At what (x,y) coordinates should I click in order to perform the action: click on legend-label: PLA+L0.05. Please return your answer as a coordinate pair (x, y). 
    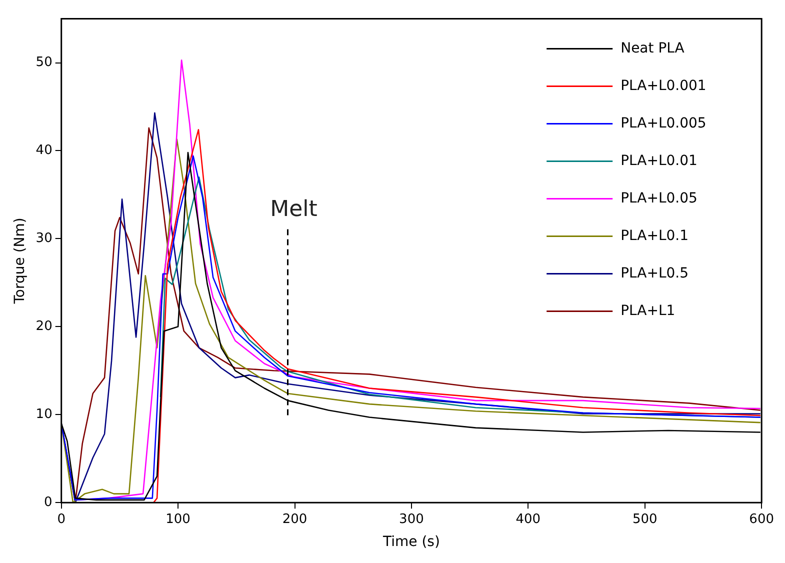
    Looking at the image, I should click on (659, 198).